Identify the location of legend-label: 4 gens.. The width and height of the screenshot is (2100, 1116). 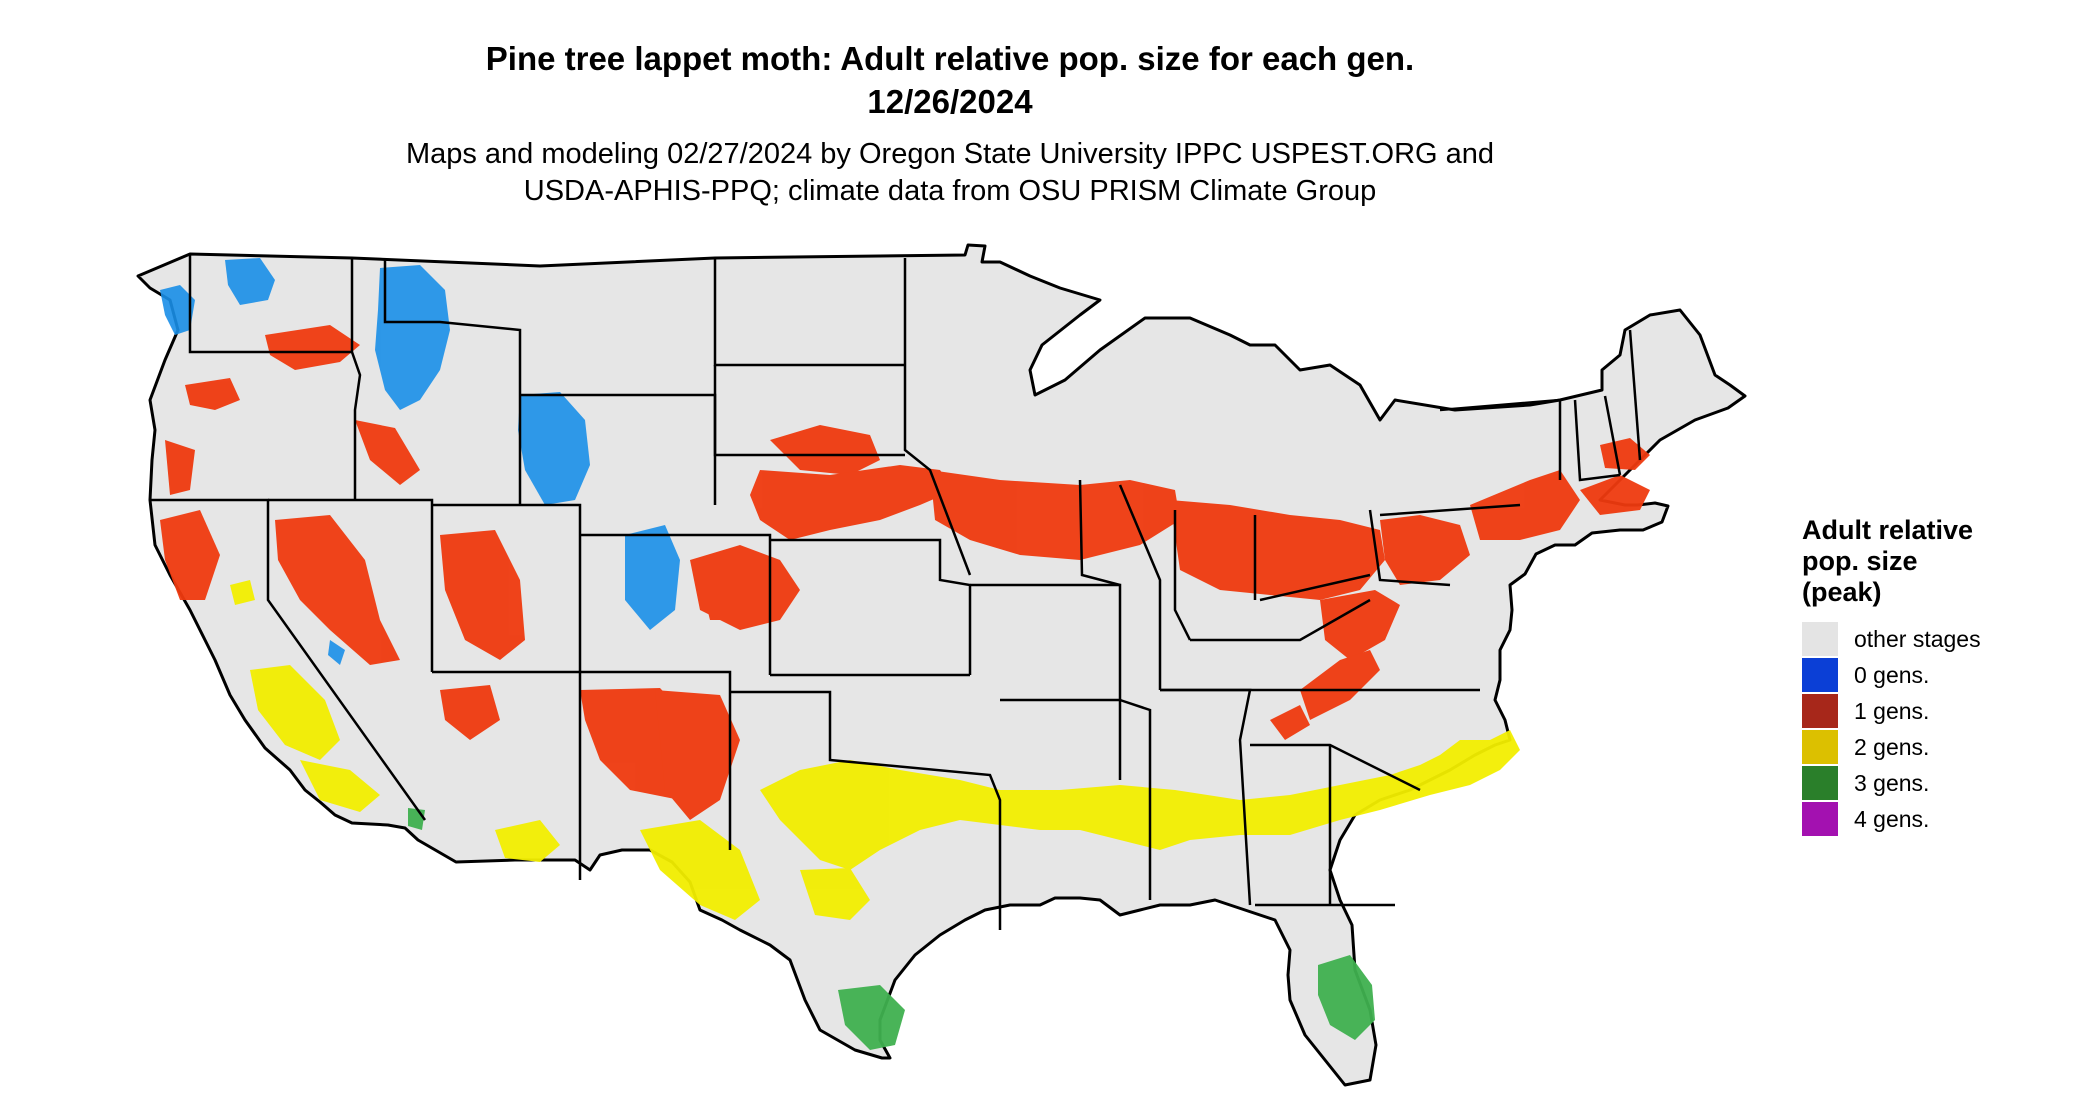
(1892, 819).